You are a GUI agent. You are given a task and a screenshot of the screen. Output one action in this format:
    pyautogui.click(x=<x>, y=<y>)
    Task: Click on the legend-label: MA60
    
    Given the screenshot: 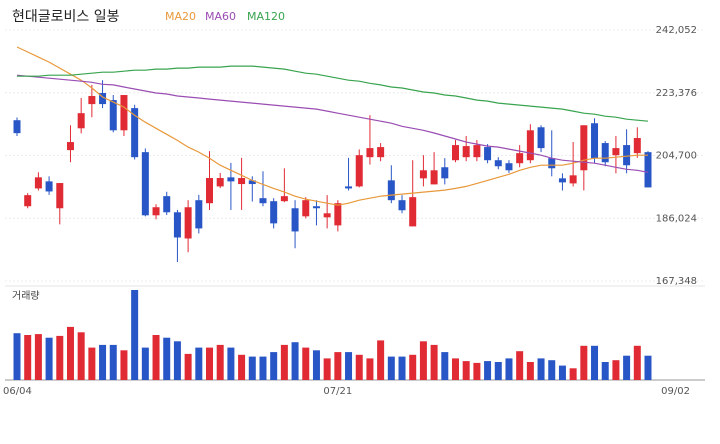 What is the action you would take?
    pyautogui.click(x=220, y=16)
    